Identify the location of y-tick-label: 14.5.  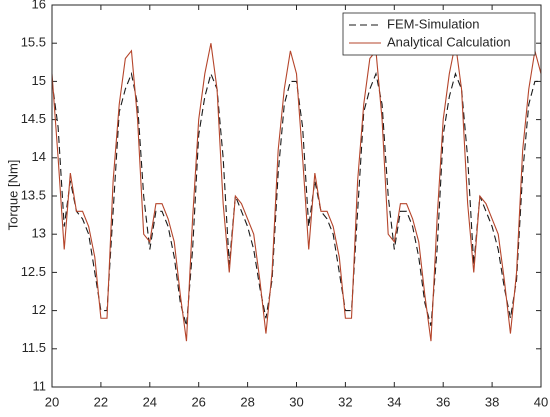
(33, 118).